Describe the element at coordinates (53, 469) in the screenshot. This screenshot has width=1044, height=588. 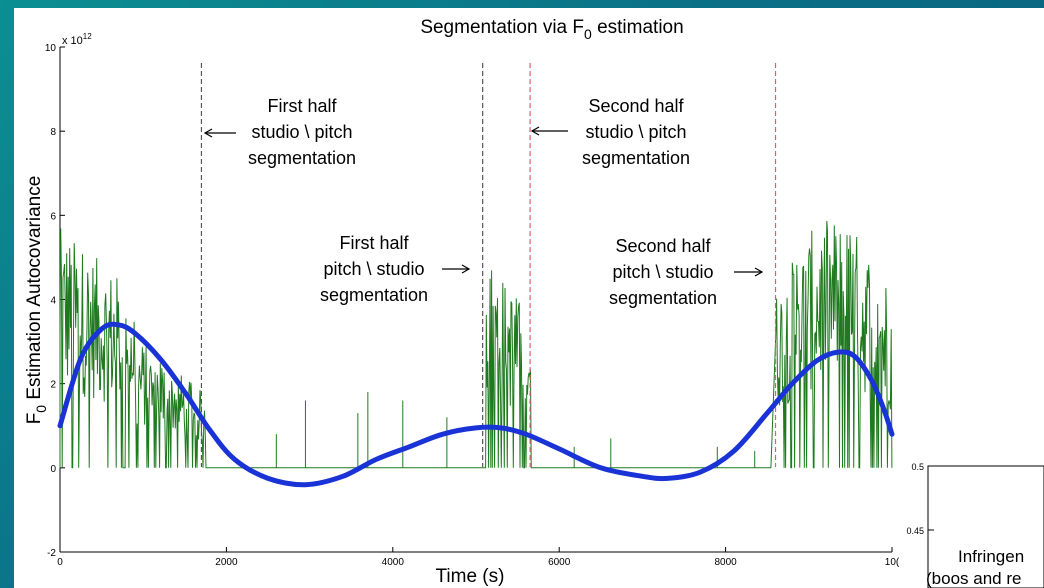
I see `y-tick-label: 0` at that location.